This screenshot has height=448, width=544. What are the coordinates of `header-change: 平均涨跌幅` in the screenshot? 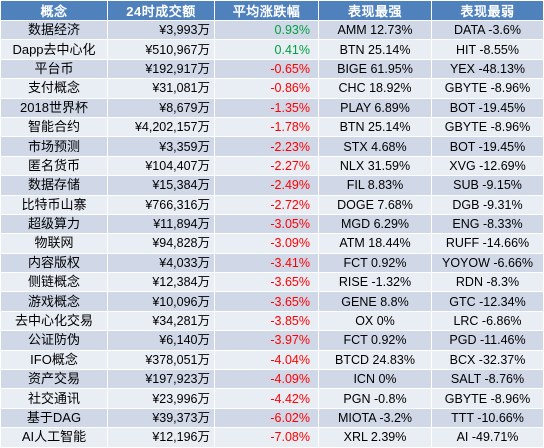 It's located at (266, 10).